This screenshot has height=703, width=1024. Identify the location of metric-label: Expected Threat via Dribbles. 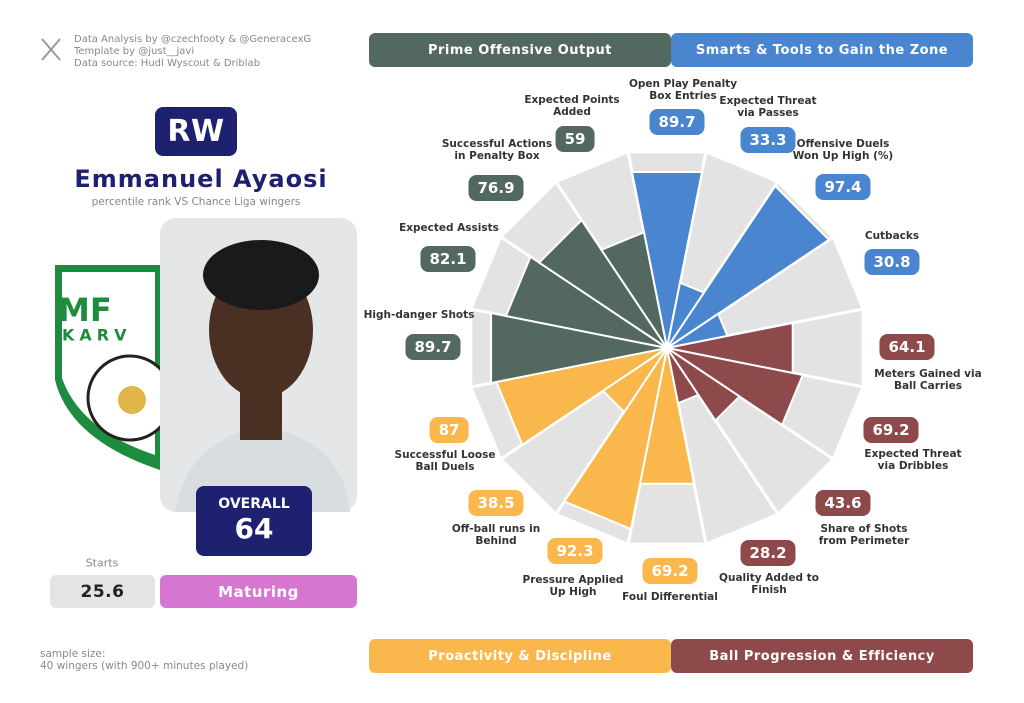
(913, 460).